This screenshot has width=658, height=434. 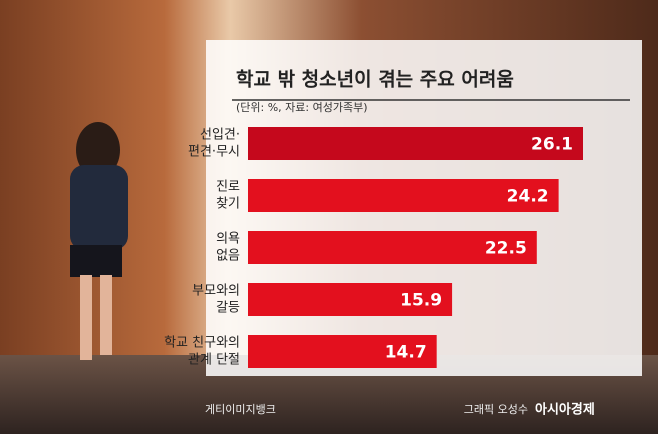 What do you see at coordinates (302, 107) in the screenshot?
I see `chart-subtitle: (단위: %, 자료: 여성가족부)` at bounding box center [302, 107].